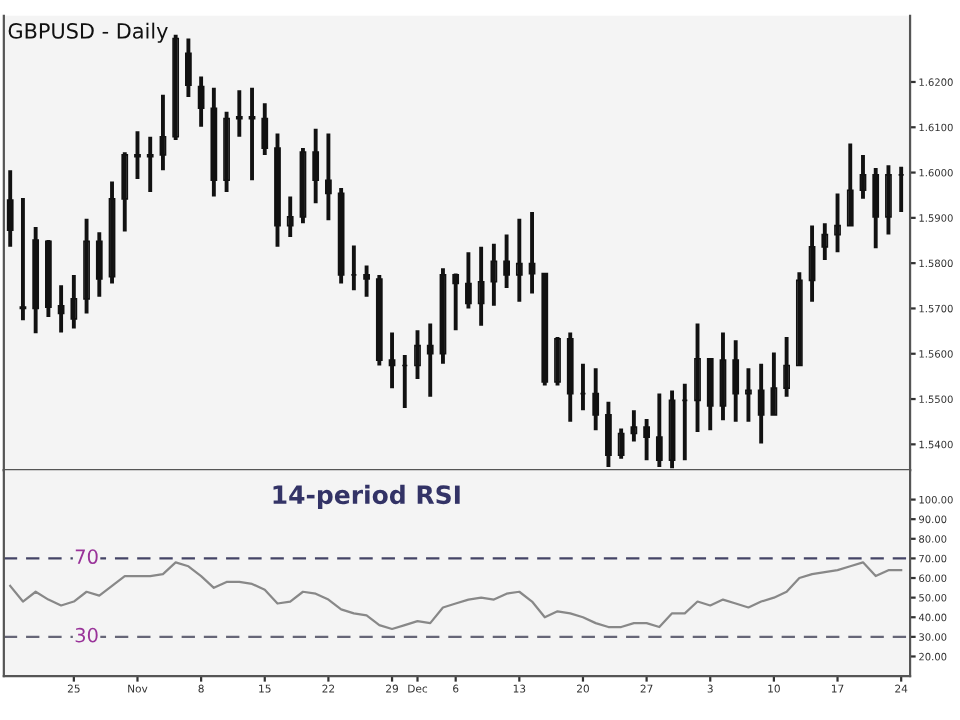 Image resolution: width=960 pixels, height=720 pixels. What do you see at coordinates (86, 557) in the screenshot?
I see `ref-line-label: 70` at bounding box center [86, 557].